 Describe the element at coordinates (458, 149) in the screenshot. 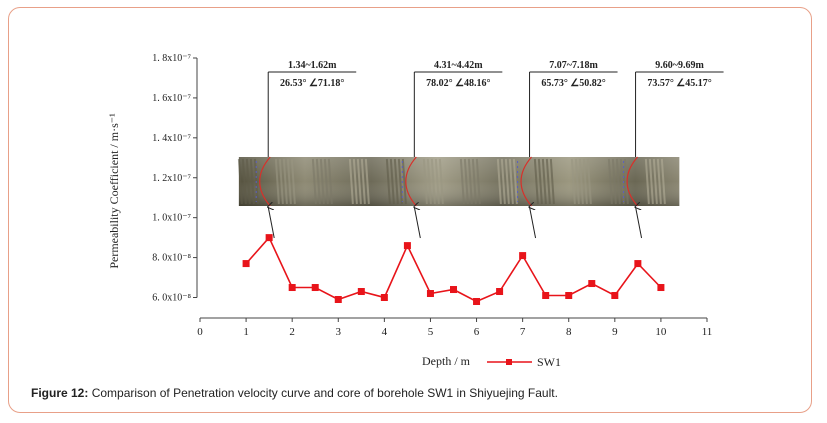

I see `fracture-annotation: 4.31~4.42m 78.02° ∠48.16°` at that location.